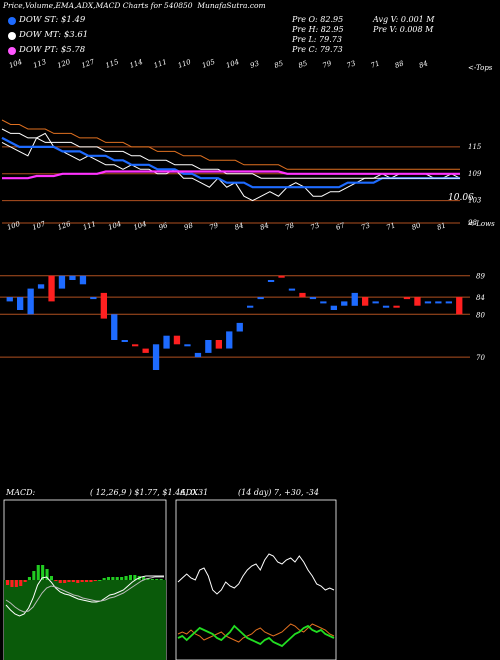  What do you see at coordinates (214, 226) in the screenshot?
I see `bottom-price-label: 79` at bounding box center [214, 226].